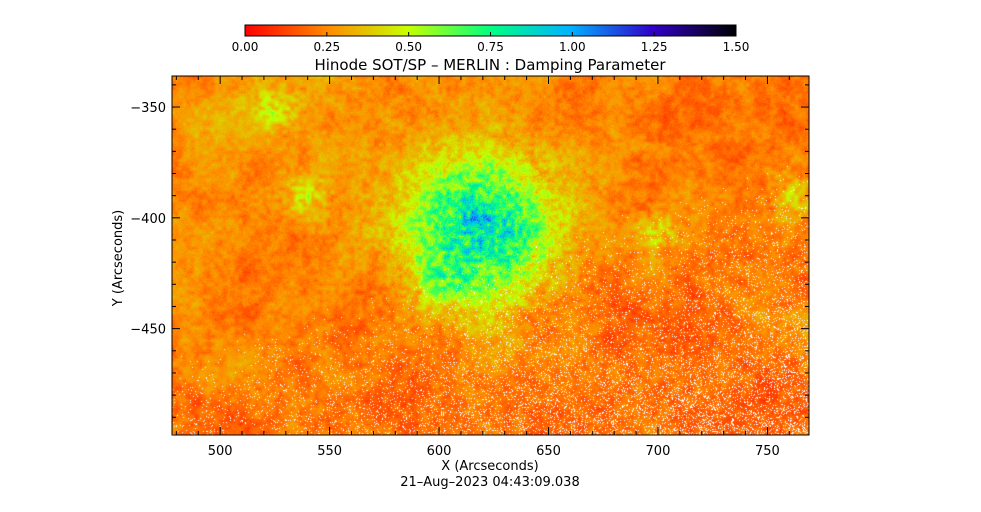 The height and width of the screenshot is (512, 981). What do you see at coordinates (148, 219) in the screenshot?
I see `y-tick-label: −400` at bounding box center [148, 219].